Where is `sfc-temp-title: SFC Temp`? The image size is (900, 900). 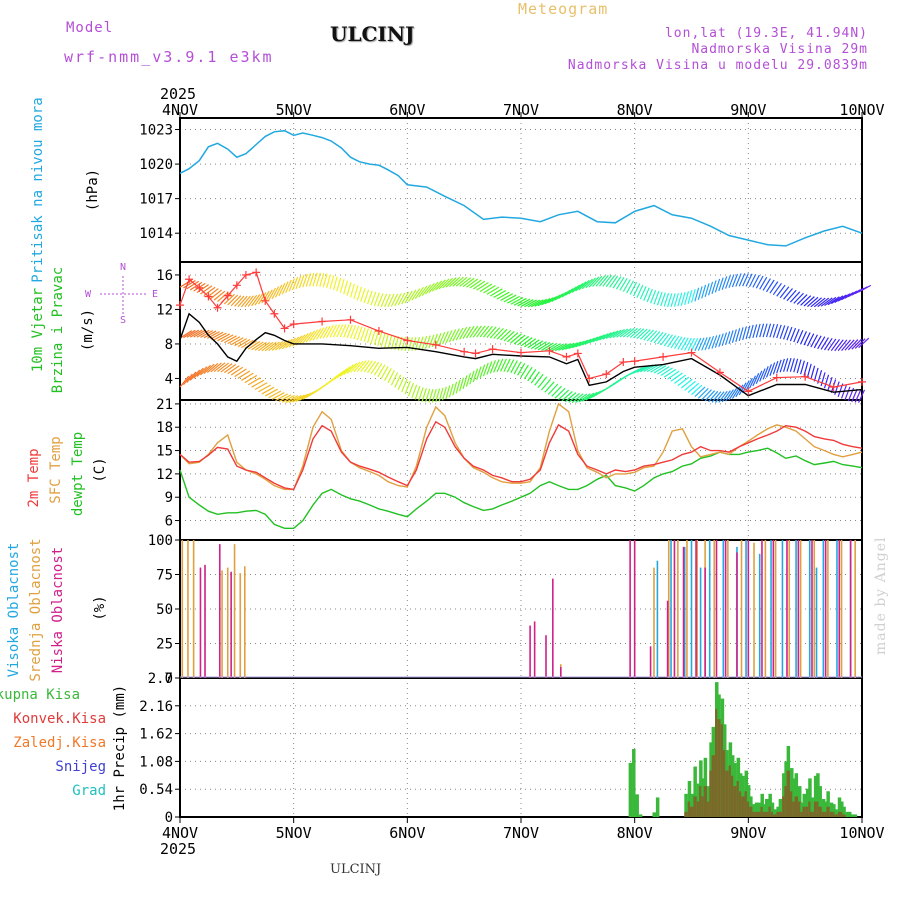
sfc-temp-title: SFC Temp is located at coordinates (56, 469).